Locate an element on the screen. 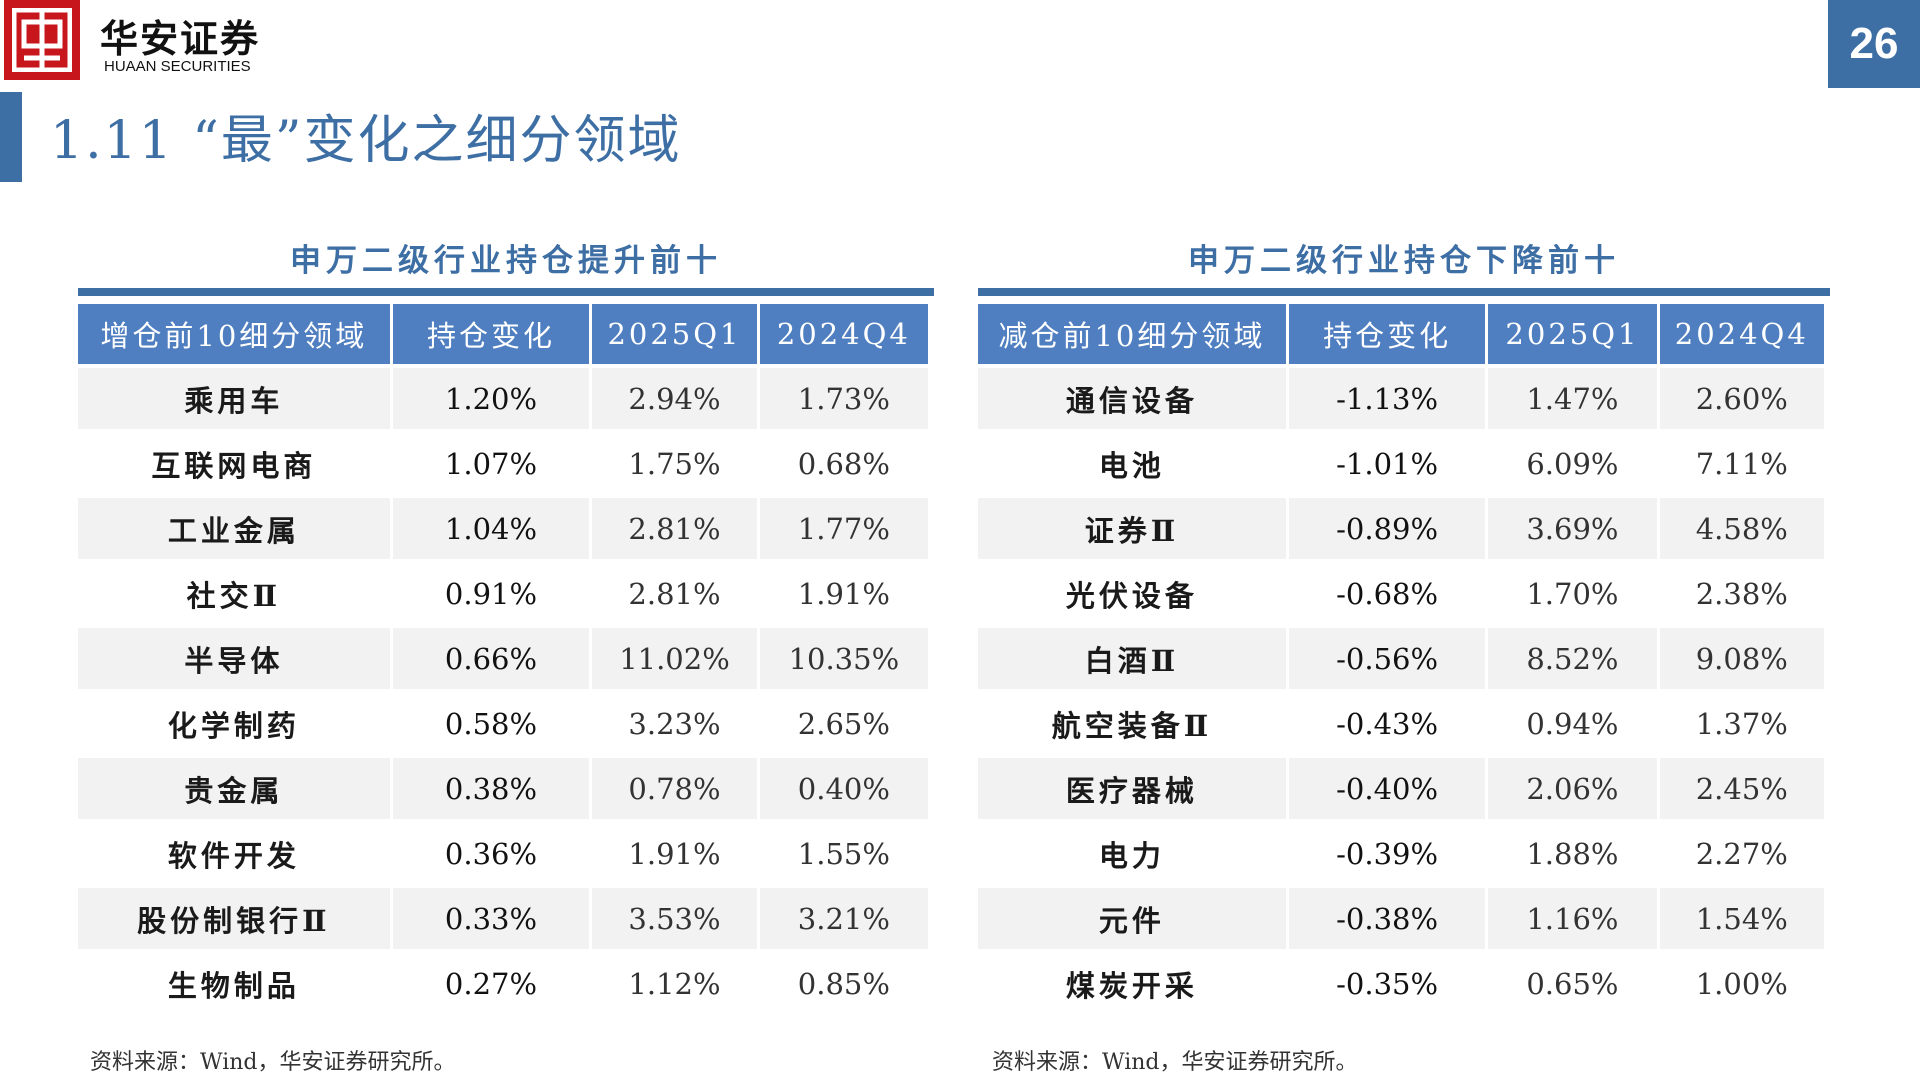 This screenshot has height=1080, width=1920. industry-name-cell: 乘用车 is located at coordinates (234, 398).